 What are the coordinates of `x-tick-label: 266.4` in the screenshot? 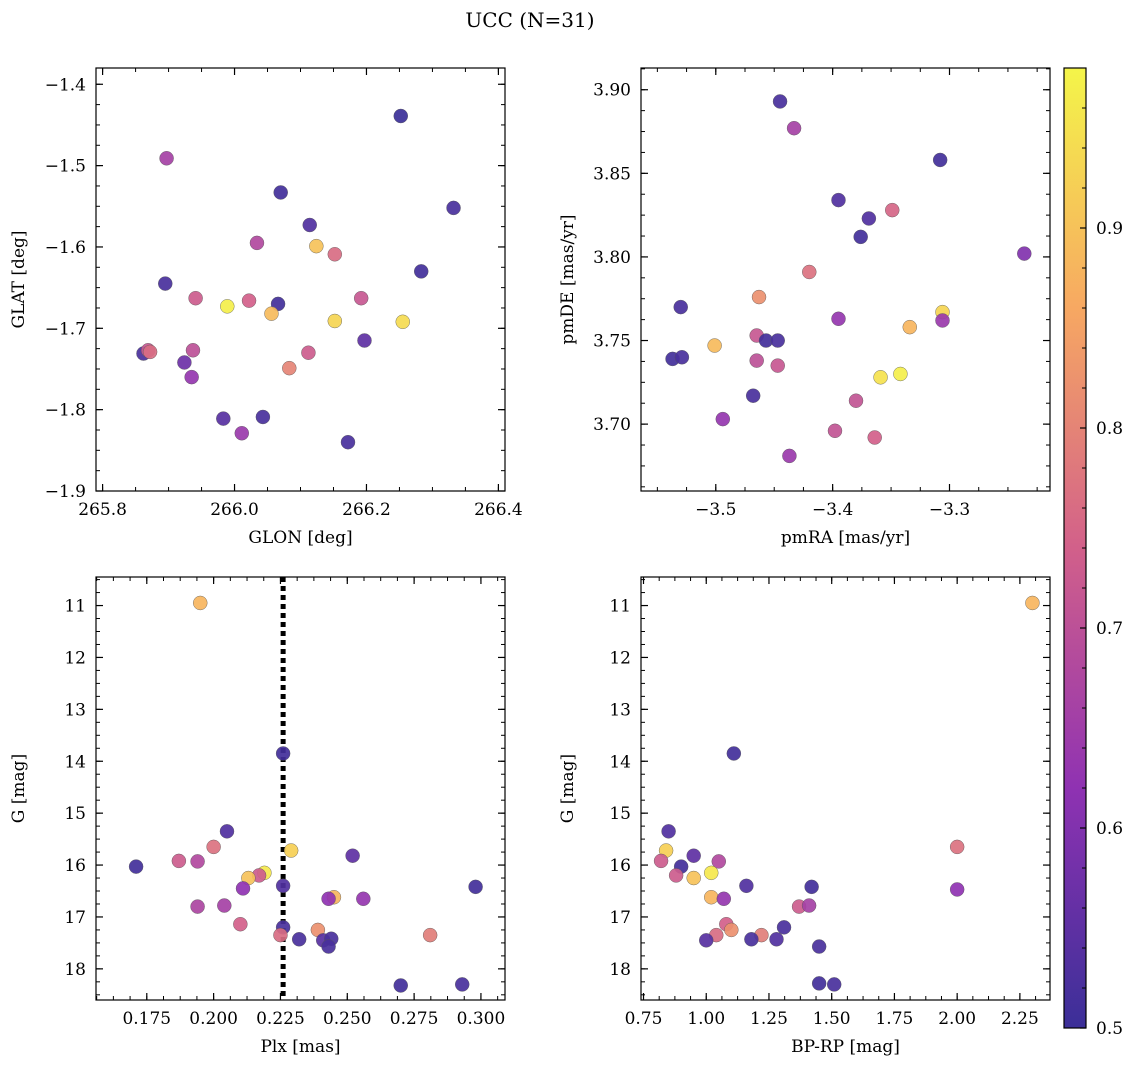 It's located at (498, 510).